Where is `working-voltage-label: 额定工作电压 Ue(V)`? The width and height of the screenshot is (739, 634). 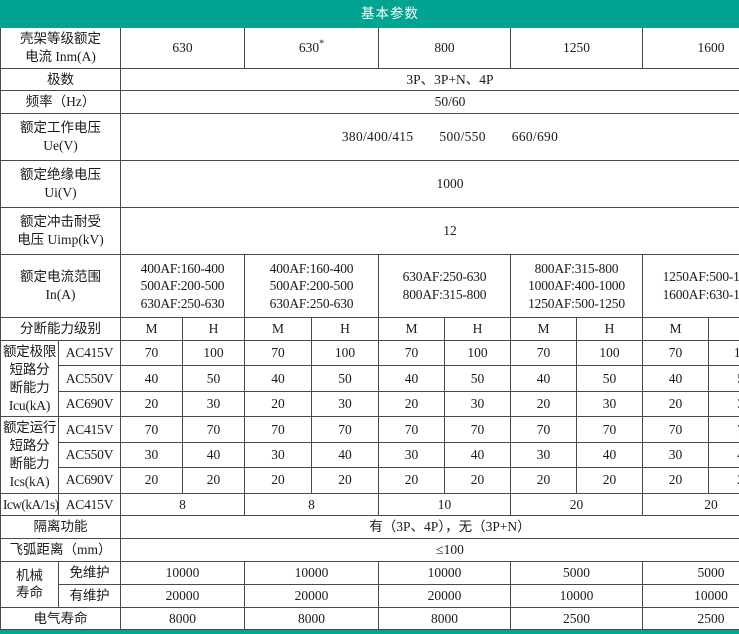
working-voltage-label: 额定工作电压 Ue(V) is located at coordinates (61, 137).